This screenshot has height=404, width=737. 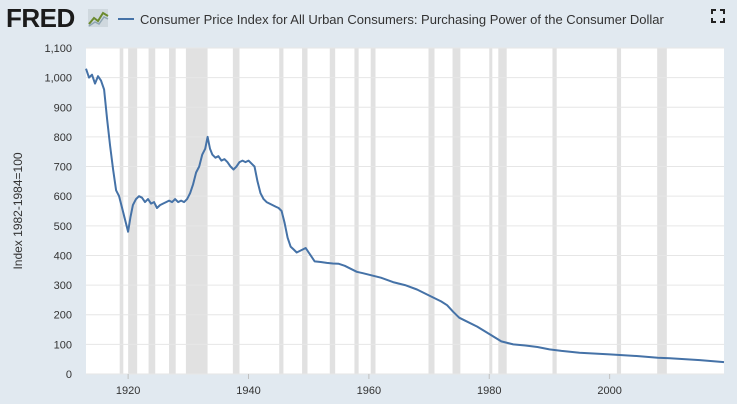 I want to click on y-tick-label-5: 500, so click(x=63, y=227).